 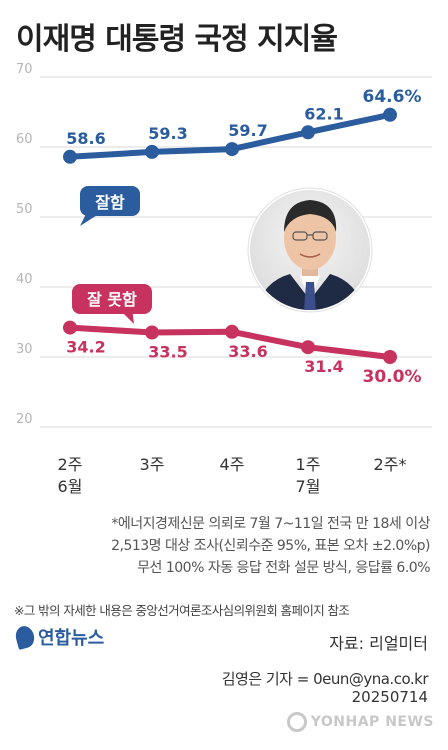 I want to click on y-tick-label: 70, so click(x=24, y=69).